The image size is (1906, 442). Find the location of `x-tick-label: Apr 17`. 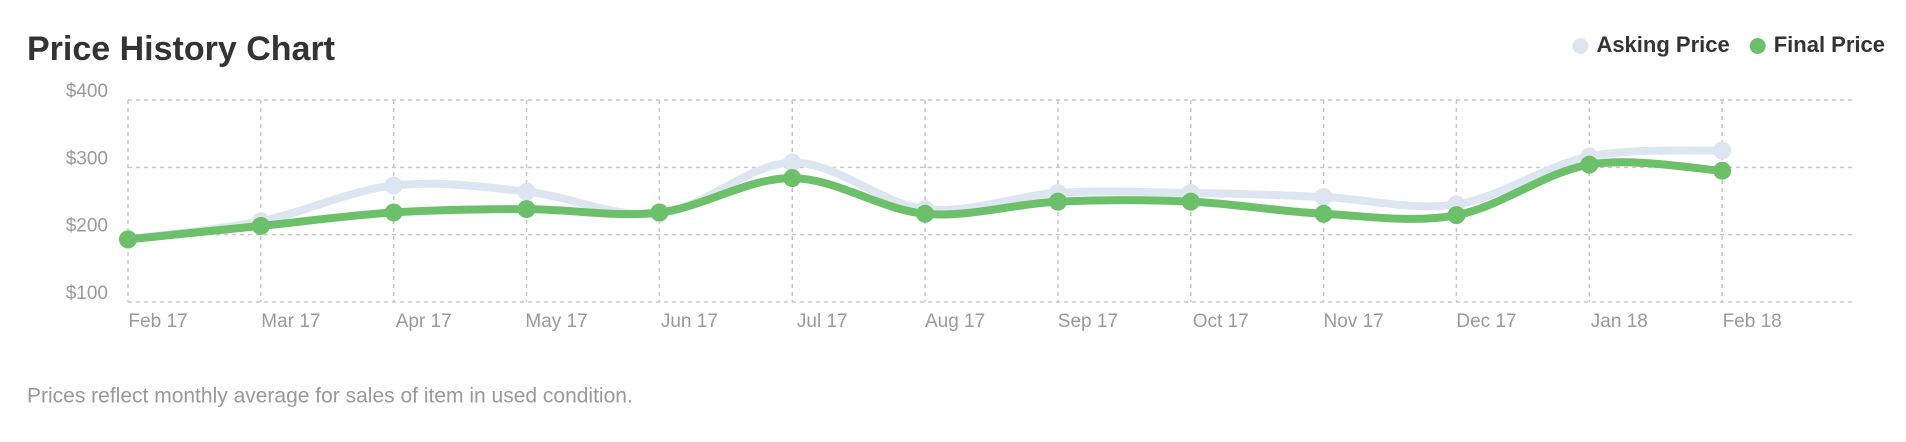

x-tick-label: Apr 17 is located at coordinates (424, 321).